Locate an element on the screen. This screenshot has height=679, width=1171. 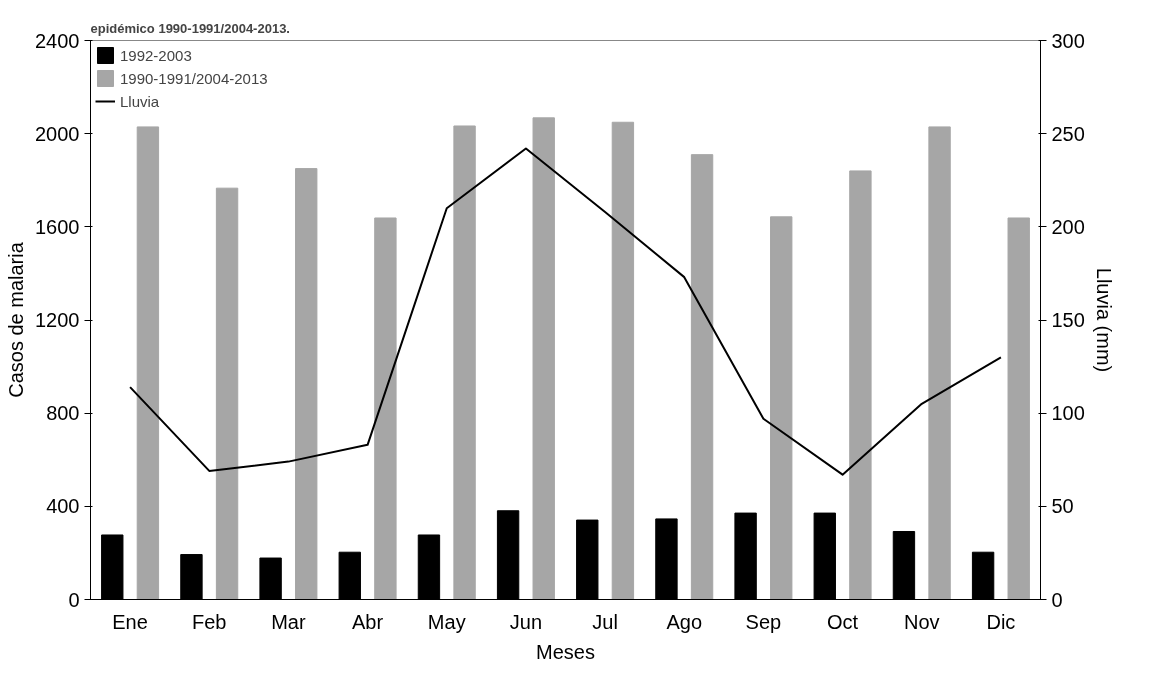
x-tick-label: May is located at coordinates (446, 621).